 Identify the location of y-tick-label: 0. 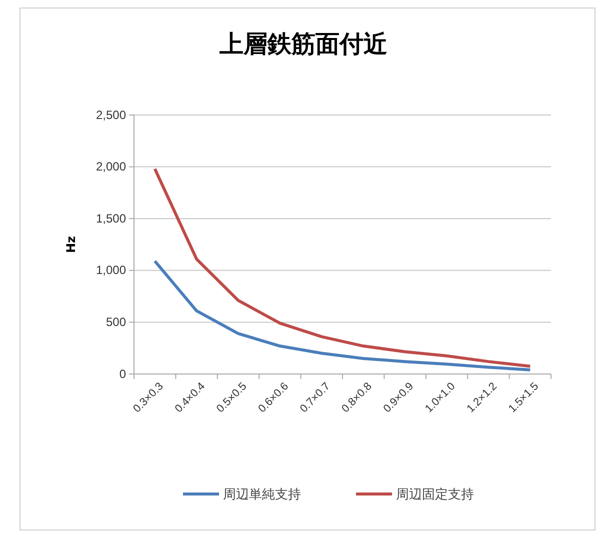
(122, 373).